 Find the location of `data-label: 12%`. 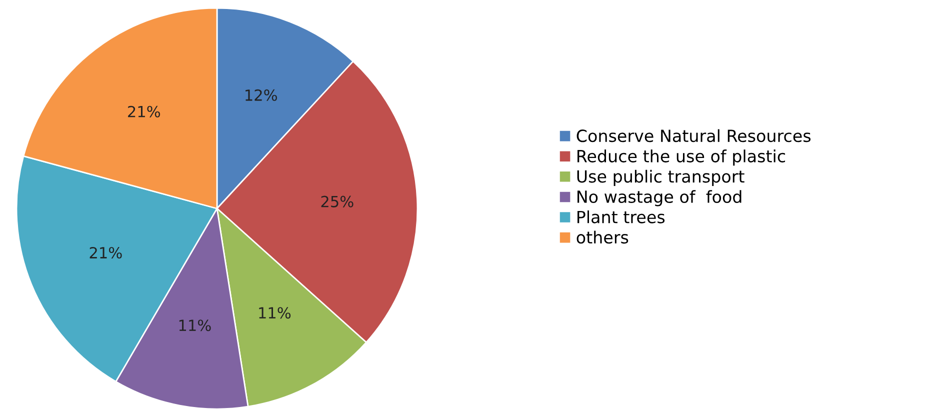

data-label: 12% is located at coordinates (261, 95).